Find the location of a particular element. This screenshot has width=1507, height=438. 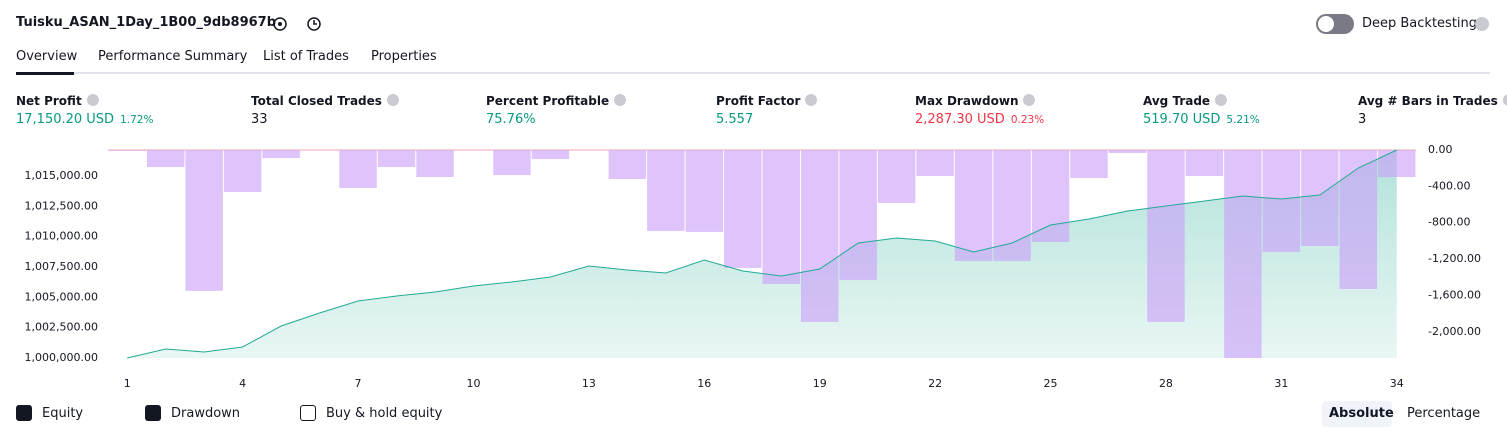

x-tick-label: 31 is located at coordinates (1281, 383).